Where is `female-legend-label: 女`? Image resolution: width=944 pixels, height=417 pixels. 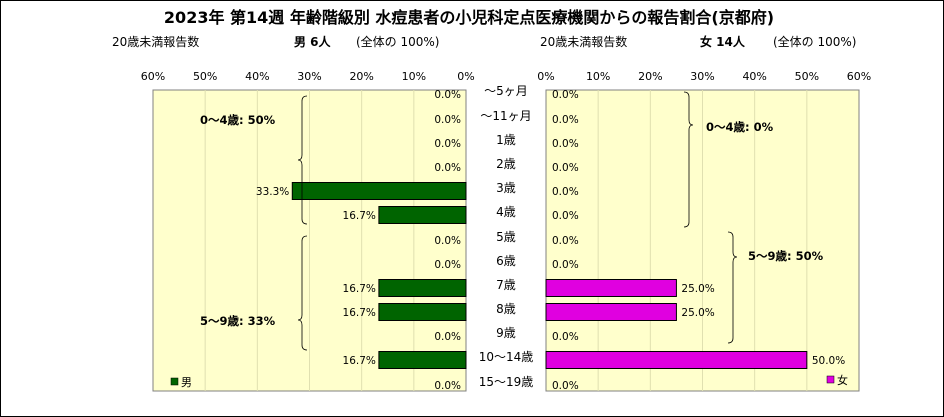 female-legend-label: 女 is located at coordinates (842, 380).